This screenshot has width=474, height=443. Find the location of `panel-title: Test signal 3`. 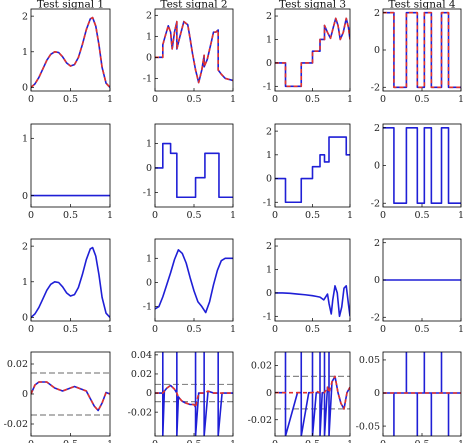

panel-title: Test signal 3 is located at coordinates (312, 5).